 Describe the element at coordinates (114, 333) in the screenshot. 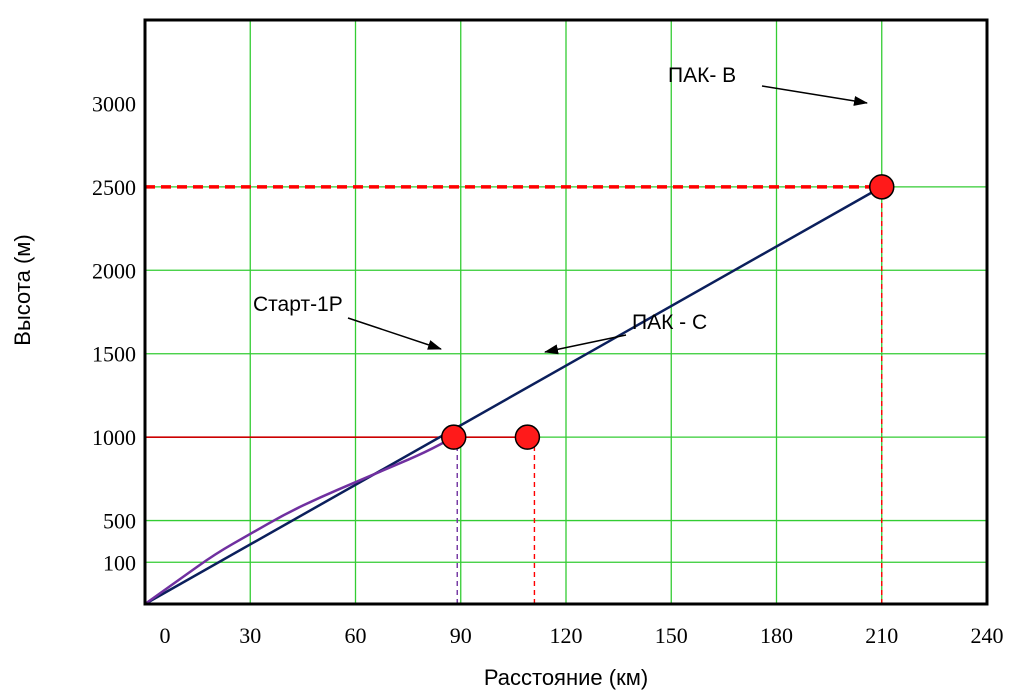

I see `y-tick-labels: 100 500 1000 1500 2000 2500 3000` at that location.